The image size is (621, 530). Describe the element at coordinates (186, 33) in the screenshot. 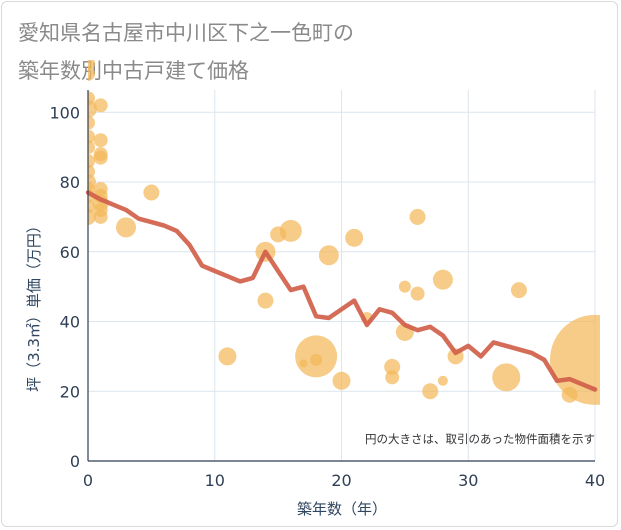

I see `chart-title-line-1: 愛知県名古屋市中川区下之一色町の` at that location.